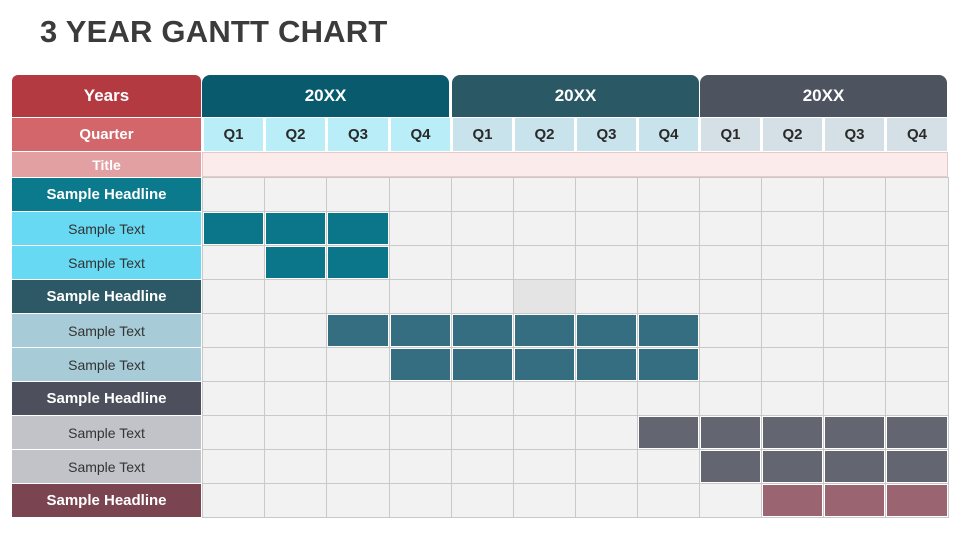 The height and width of the screenshot is (540, 960). What do you see at coordinates (295, 134) in the screenshot?
I see `quarter-cell: Q2` at bounding box center [295, 134].